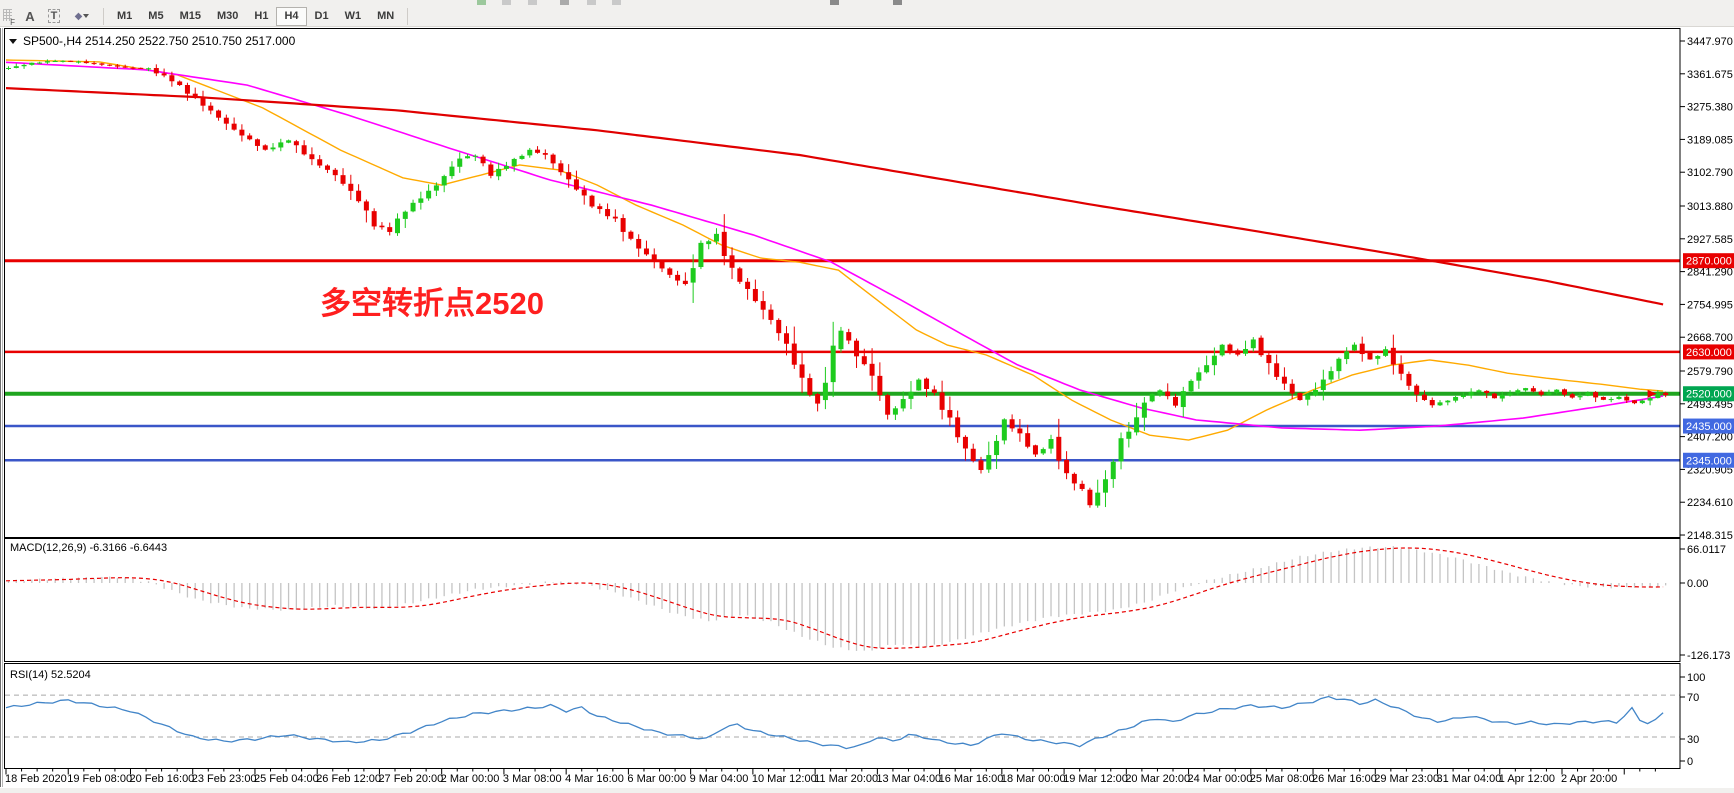 The width and height of the screenshot is (1734, 793). What do you see at coordinates (124, 16) in the screenshot?
I see `timeframe-button-M1: M1` at bounding box center [124, 16].